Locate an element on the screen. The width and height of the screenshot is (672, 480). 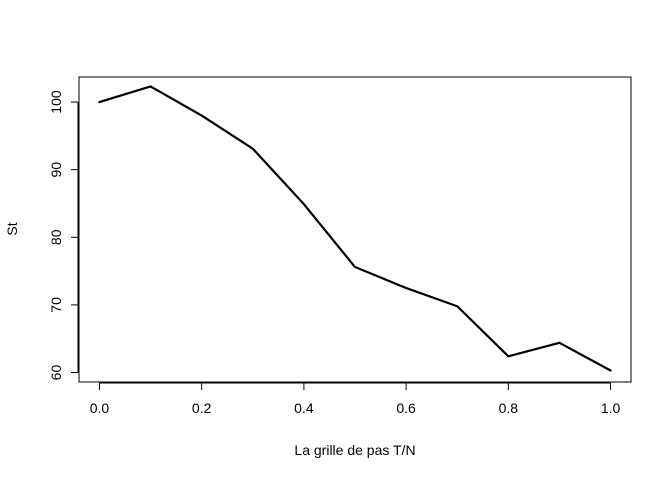
y-tick-label: 60 is located at coordinates (56, 373).